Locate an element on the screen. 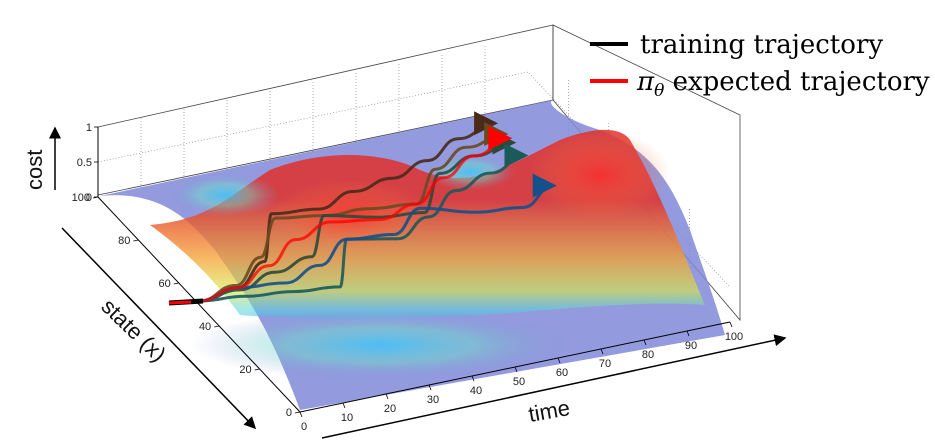 Image resolution: width=935 pixels, height=446 pixels. state-tick-label: 100 is located at coordinates (81, 198).